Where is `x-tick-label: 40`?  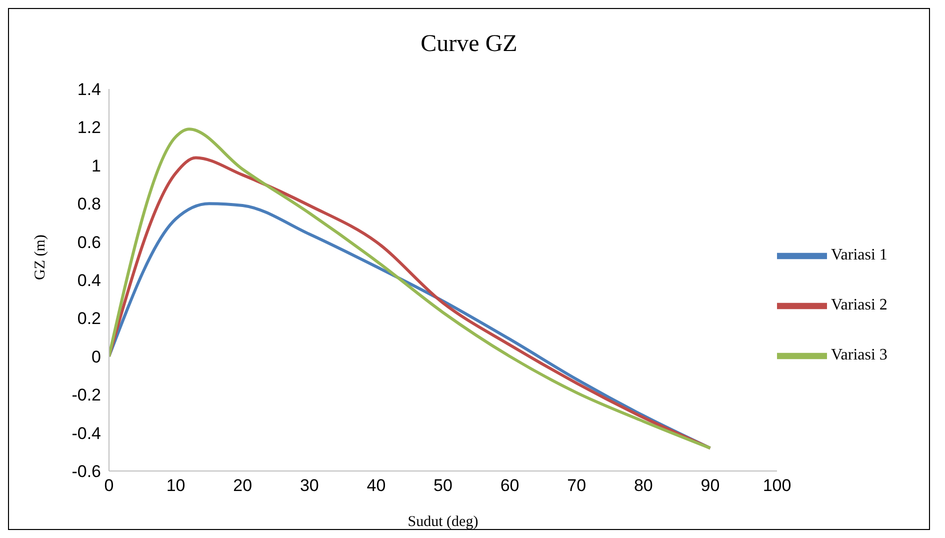
x-tick-label: 40 is located at coordinates (376, 486).